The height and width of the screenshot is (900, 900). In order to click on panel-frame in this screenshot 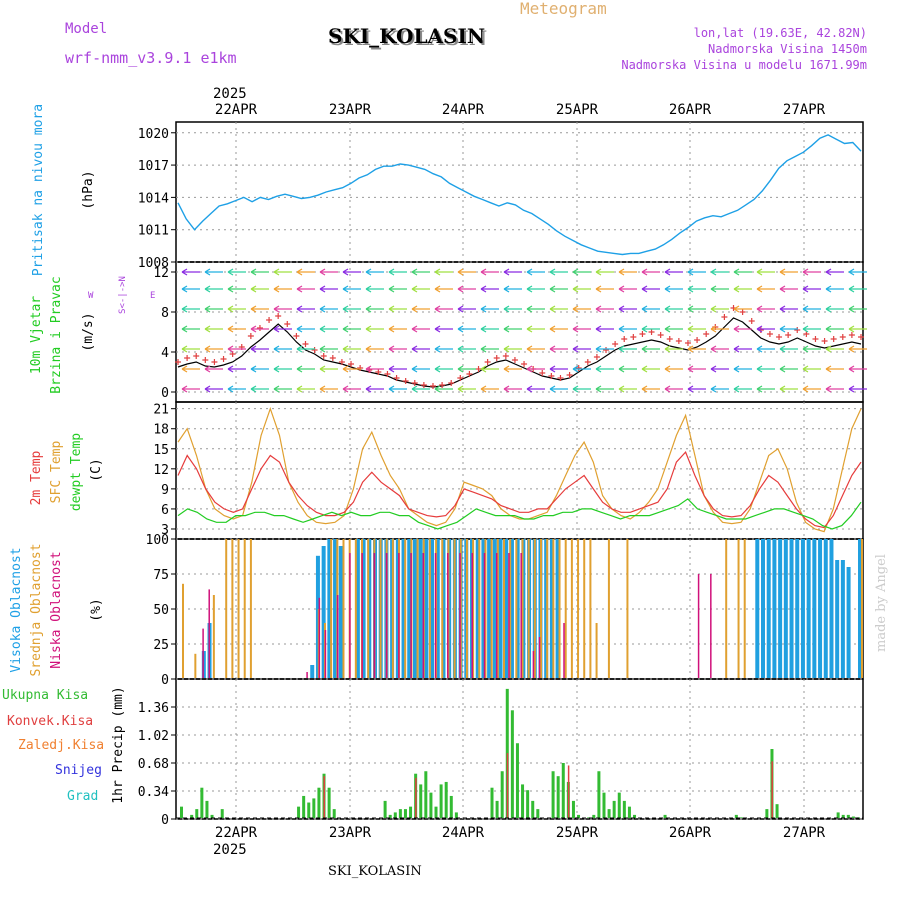, I will do `click(519, 332)`.